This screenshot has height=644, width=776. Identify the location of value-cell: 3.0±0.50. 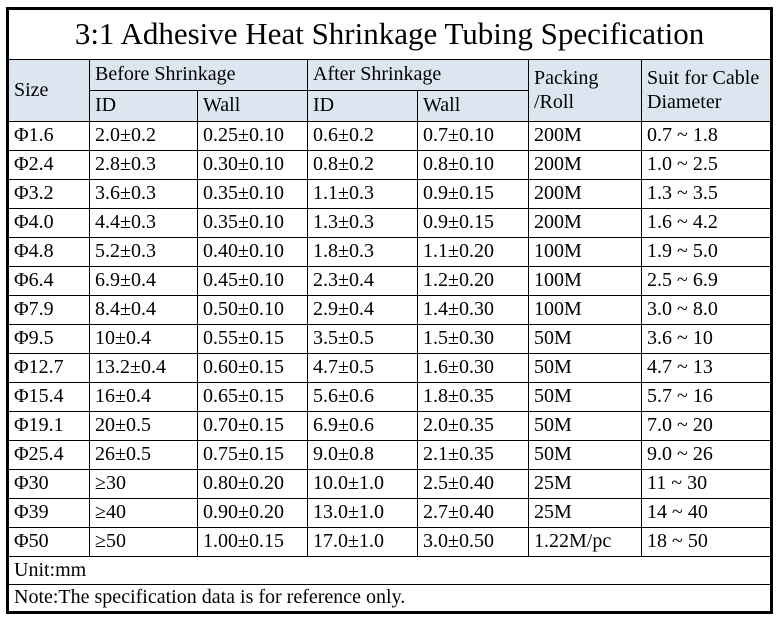
(473, 542).